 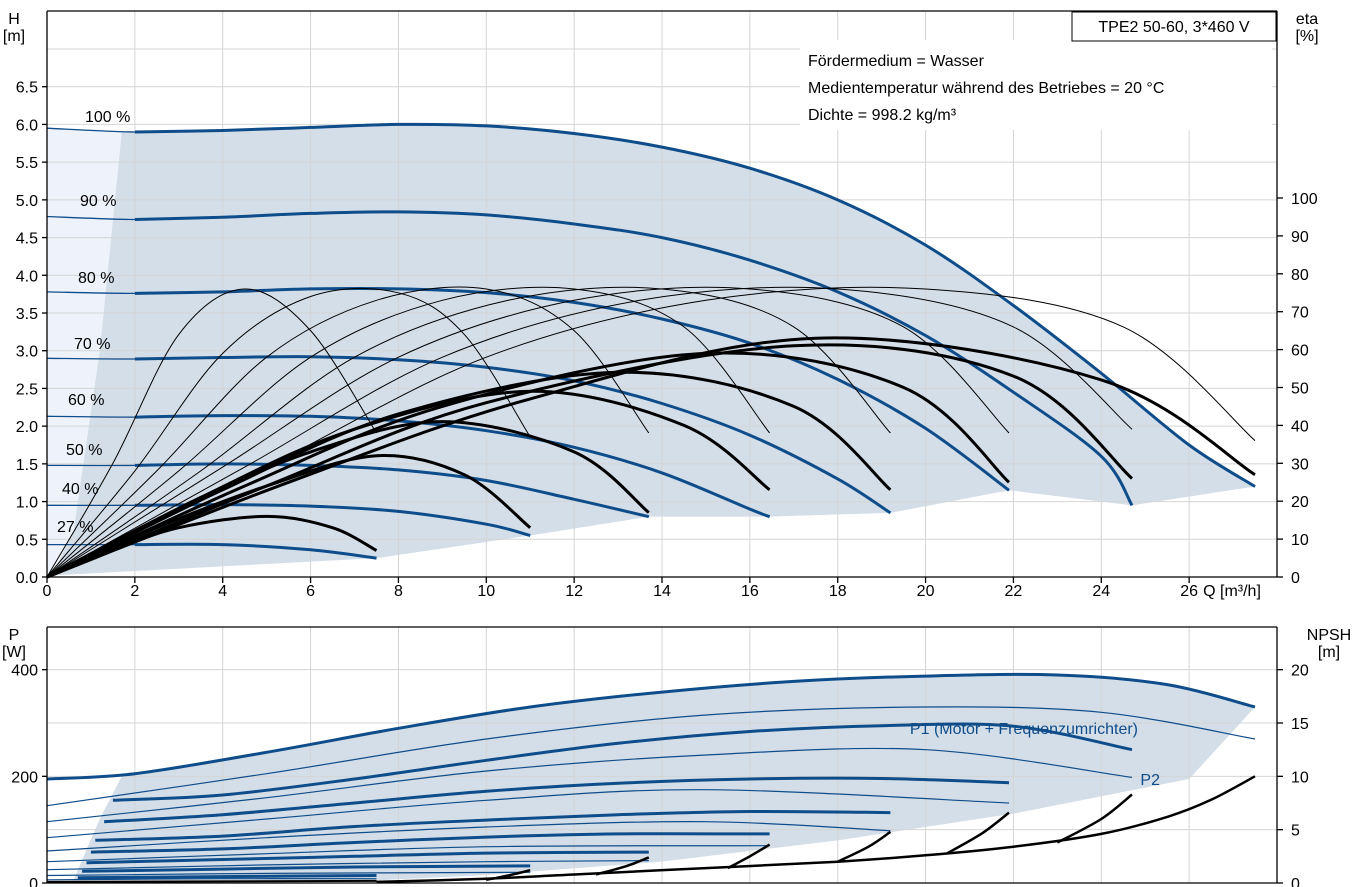 What do you see at coordinates (1300, 724) in the screenshot?
I see `npsh-tick-label: 15` at bounding box center [1300, 724].